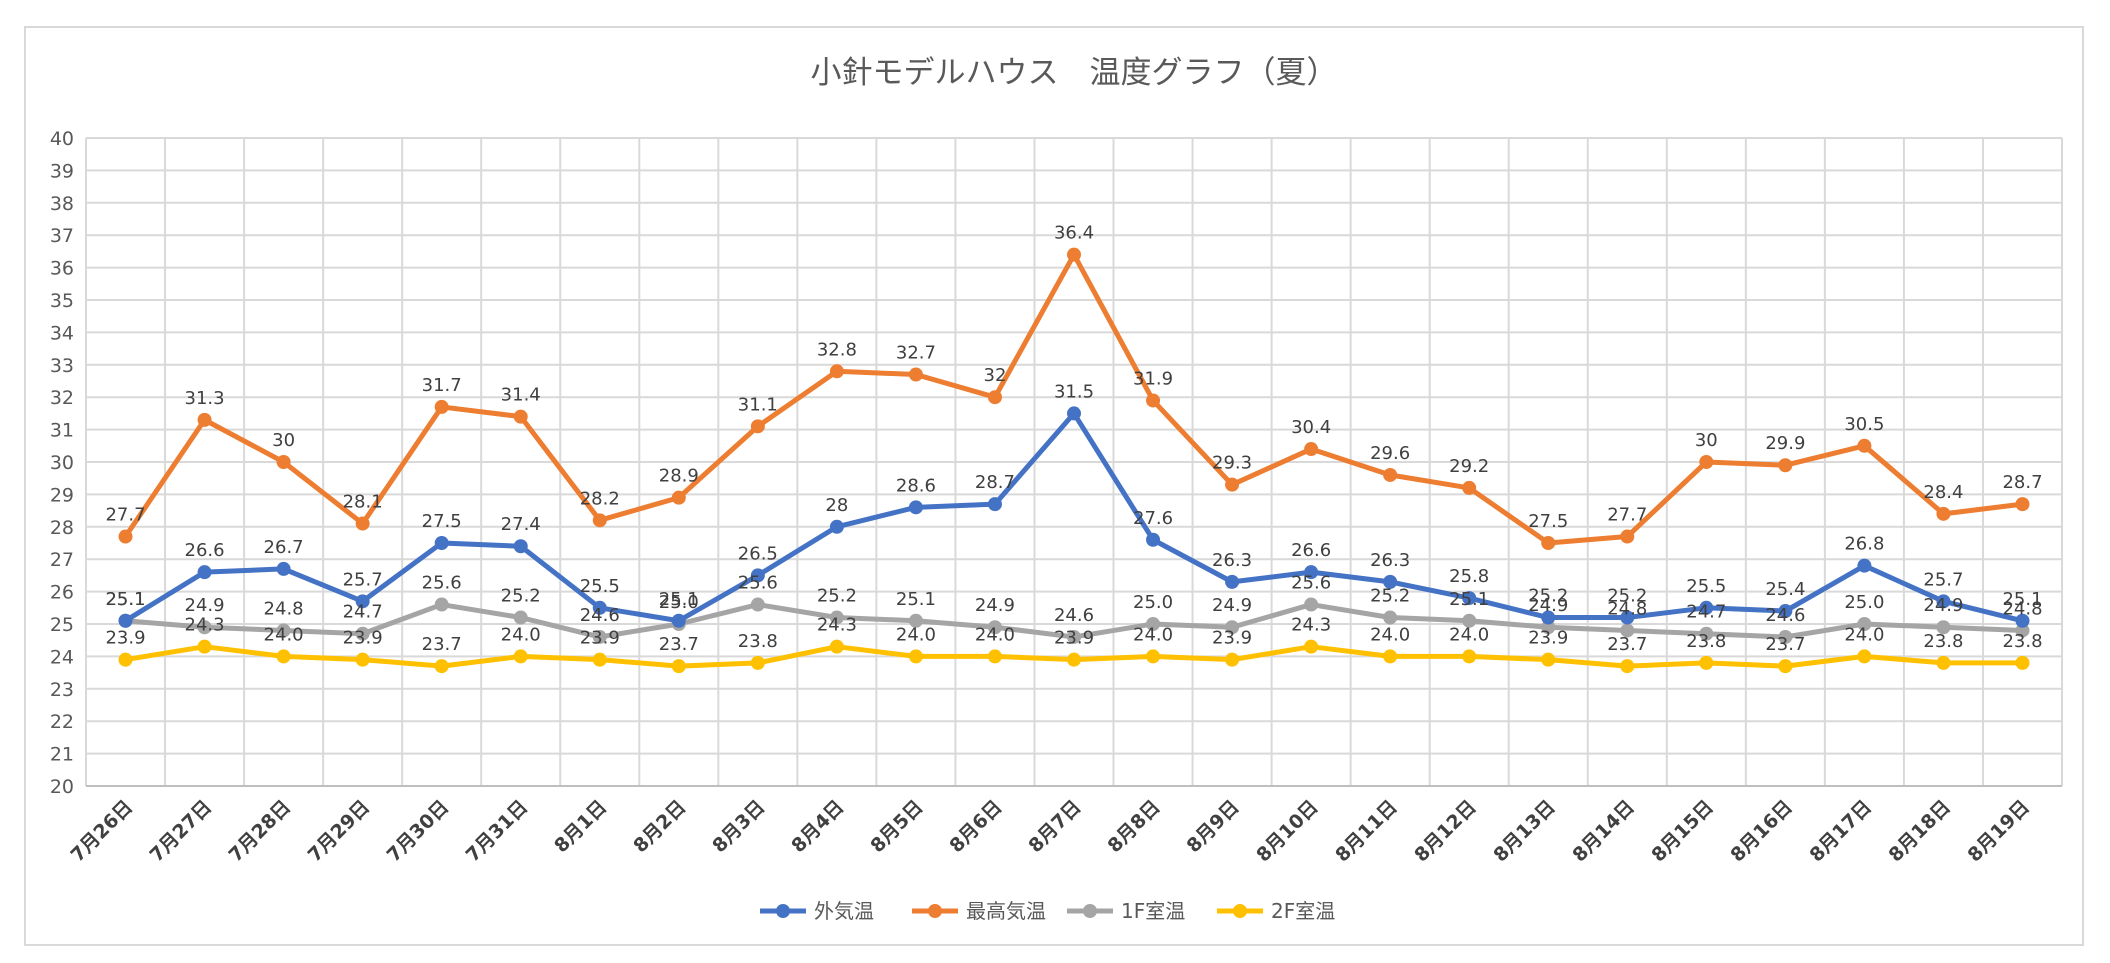  What do you see at coordinates (521, 395) in the screenshot?
I see `data-label: 31.4` at bounding box center [521, 395].